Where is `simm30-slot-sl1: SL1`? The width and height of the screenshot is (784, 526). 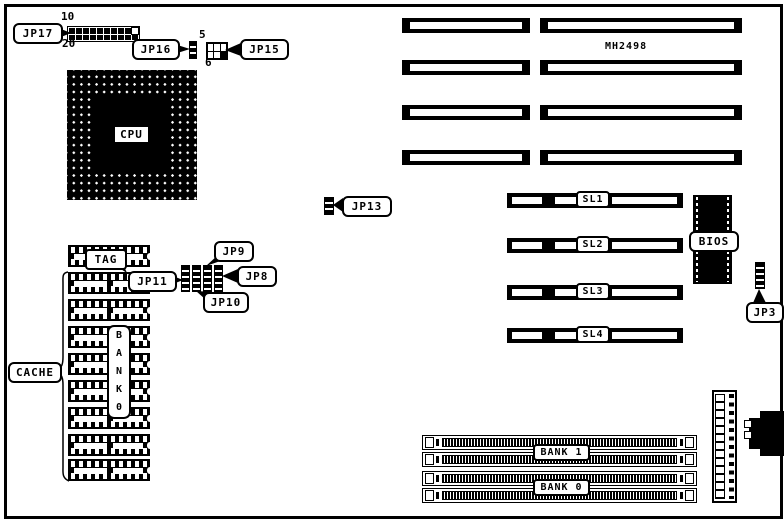 simm30-slot-sl1: SL1 is located at coordinates (595, 199).